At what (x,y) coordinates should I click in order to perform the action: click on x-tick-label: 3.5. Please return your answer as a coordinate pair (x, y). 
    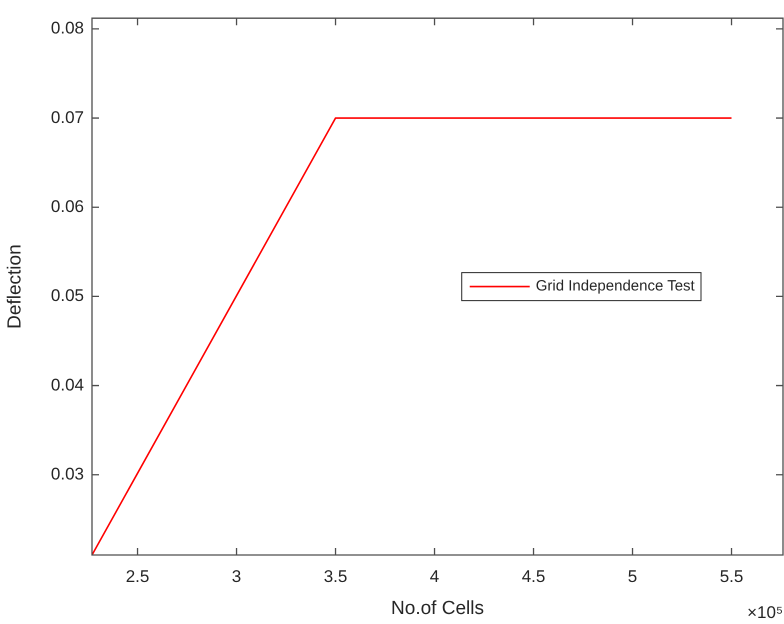
    Looking at the image, I should click on (336, 576).